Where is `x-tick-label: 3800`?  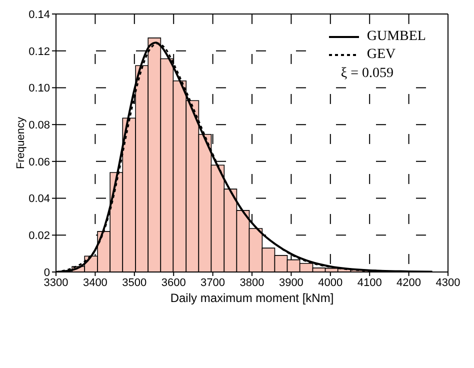
x-tick-label: 3800 is located at coordinates (252, 282).